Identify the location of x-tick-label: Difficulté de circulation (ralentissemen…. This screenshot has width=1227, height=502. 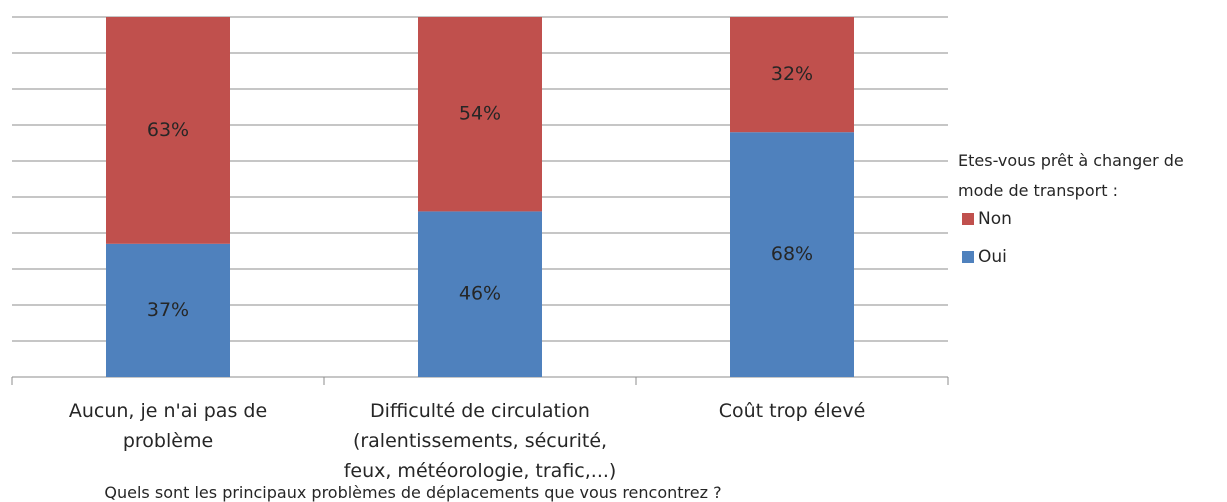
(480, 441).